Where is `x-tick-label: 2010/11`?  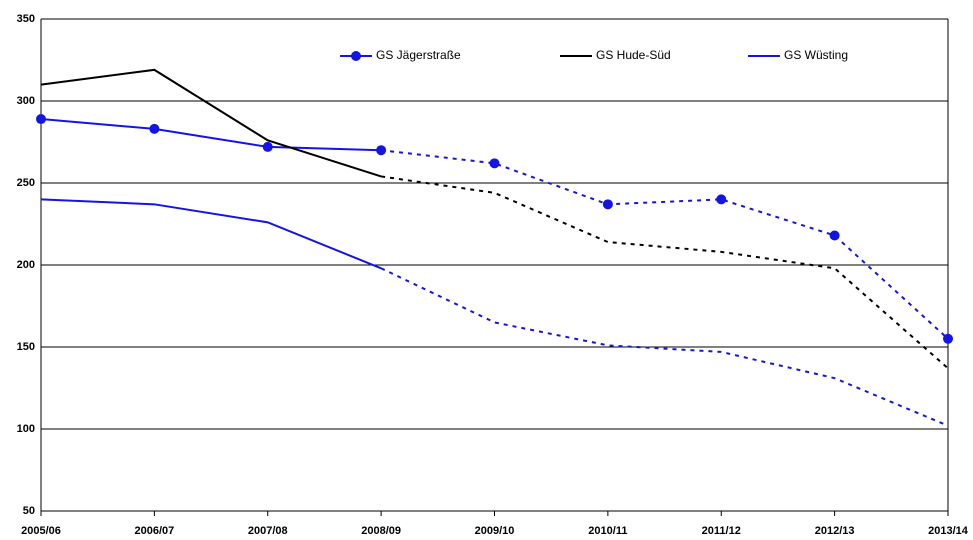 x-tick-label: 2010/11 is located at coordinates (607, 531).